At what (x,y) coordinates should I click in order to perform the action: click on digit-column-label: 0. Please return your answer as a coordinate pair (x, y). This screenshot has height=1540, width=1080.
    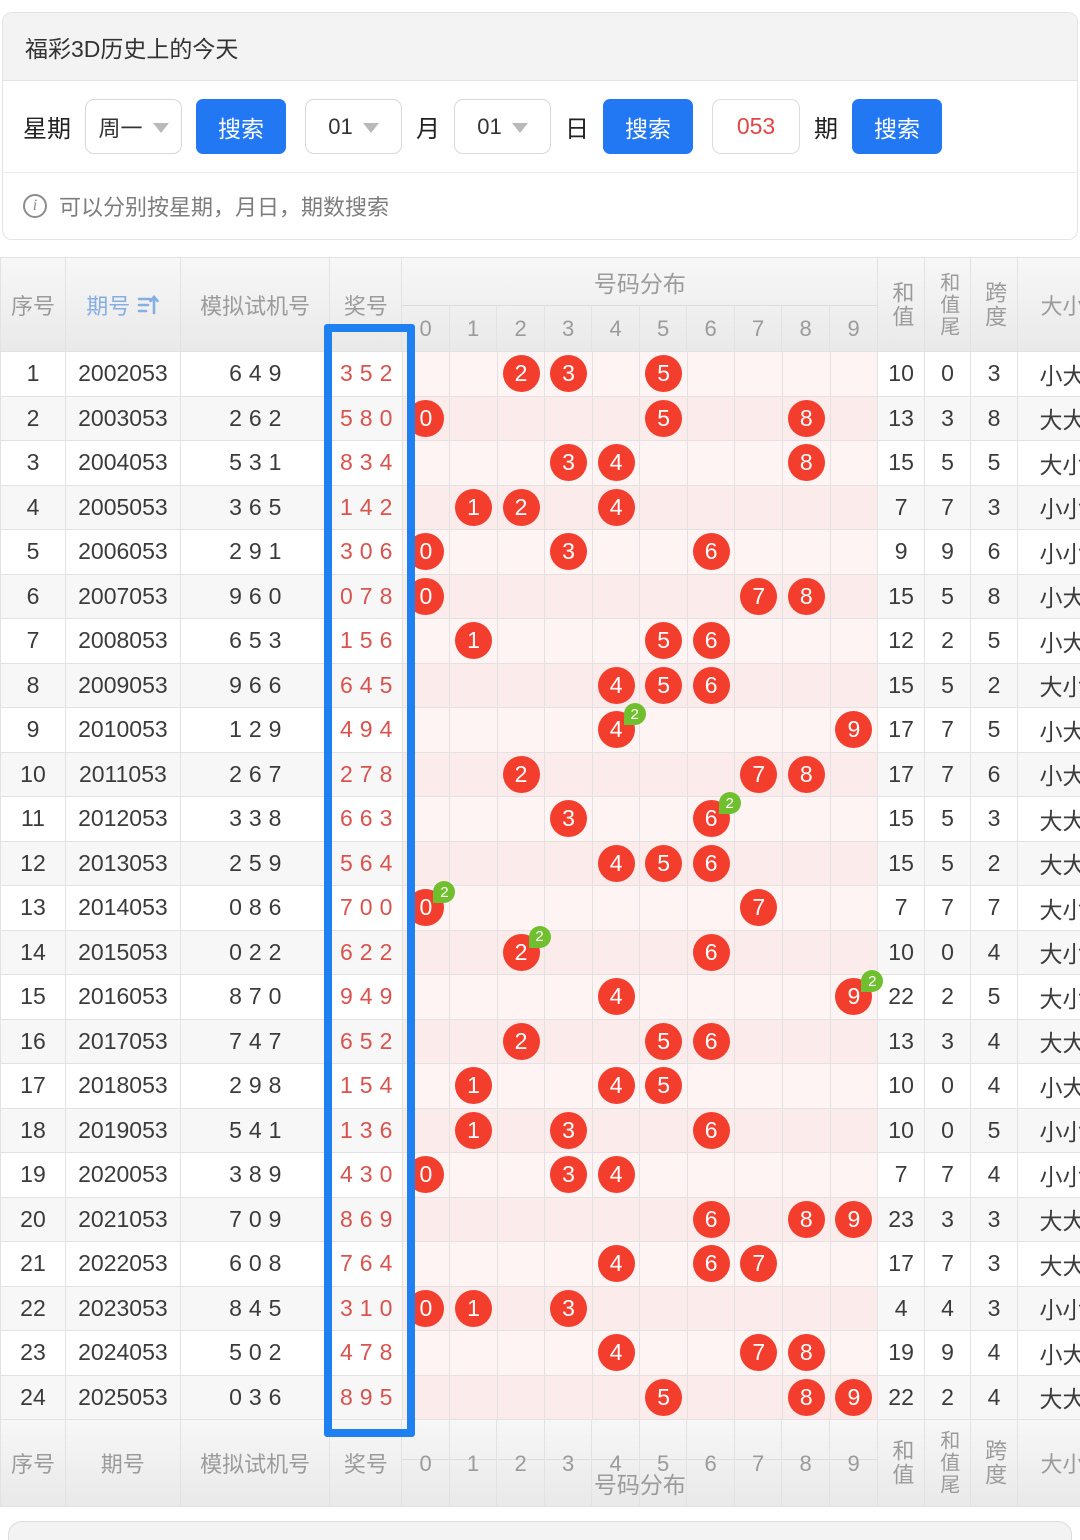
    Looking at the image, I should click on (426, 1463).